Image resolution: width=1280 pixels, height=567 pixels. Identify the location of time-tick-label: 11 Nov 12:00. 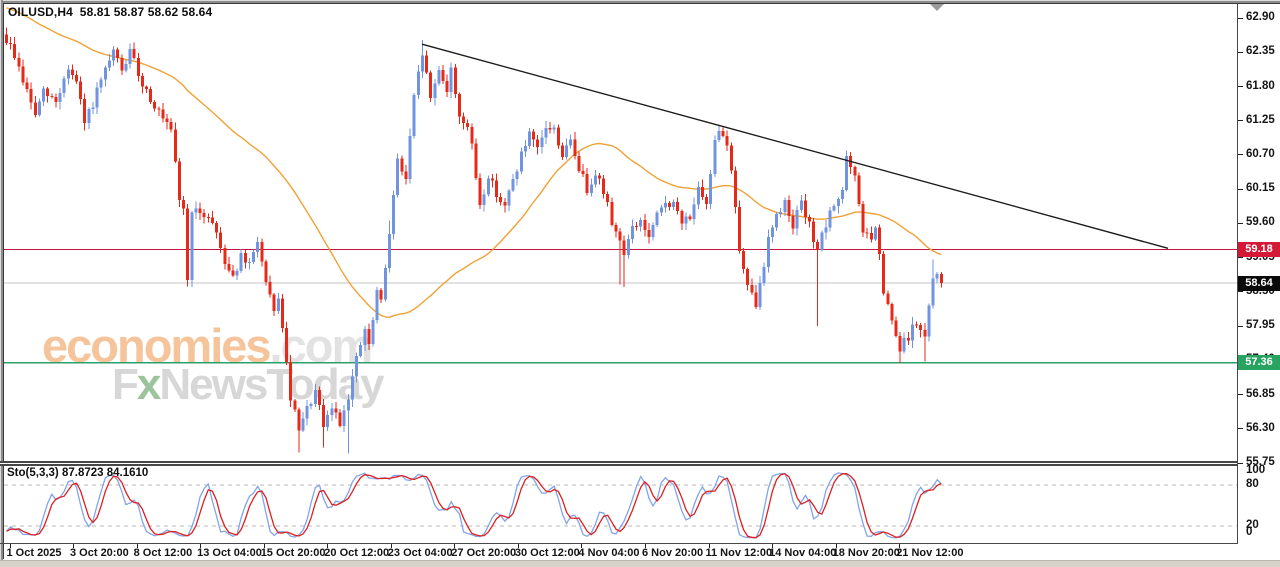
(739, 553).